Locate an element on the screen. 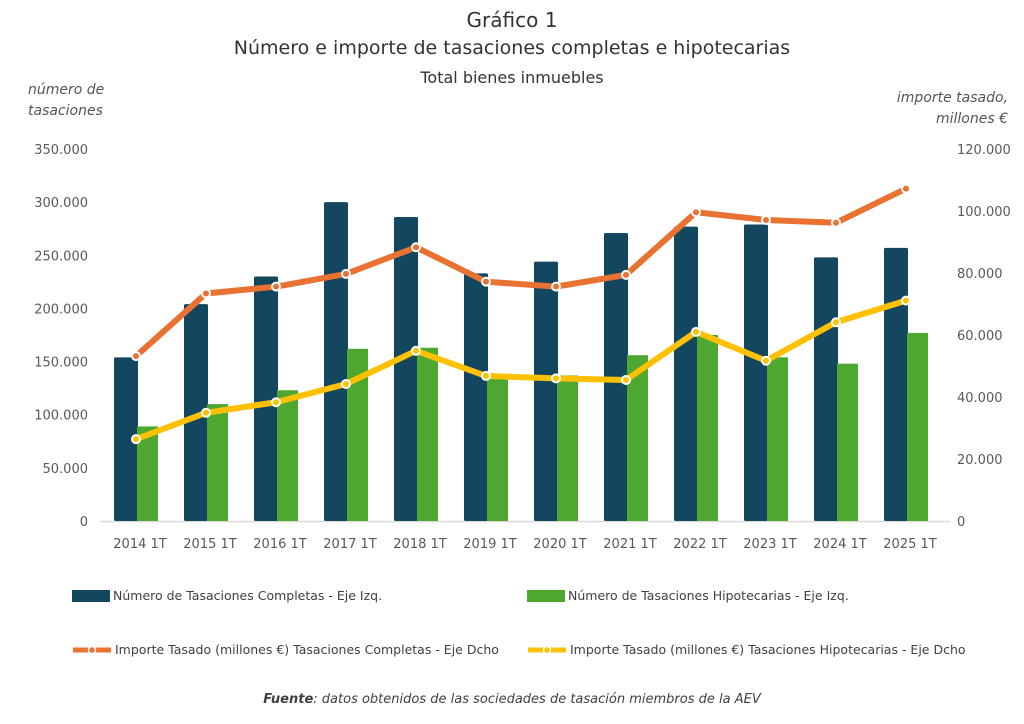 The width and height of the screenshot is (1024, 724). x-tick-label: 2018 1T is located at coordinates (419, 544).